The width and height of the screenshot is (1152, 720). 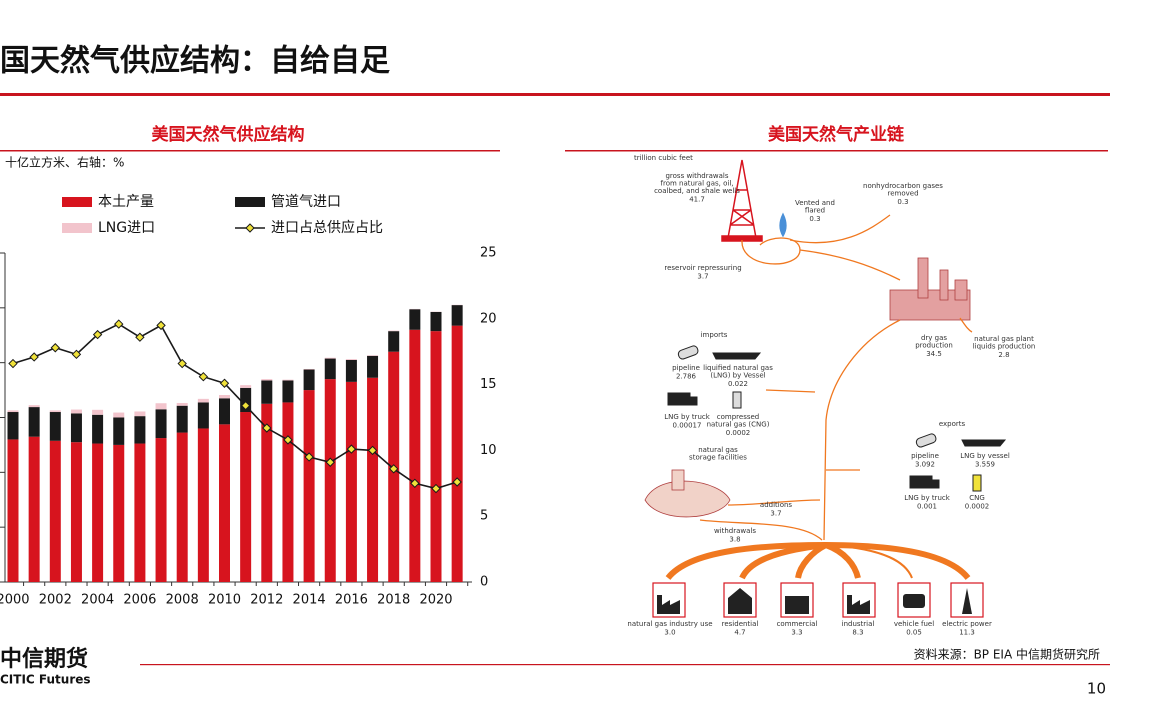 I want to click on diagram-title-rule, so click(x=836, y=151).